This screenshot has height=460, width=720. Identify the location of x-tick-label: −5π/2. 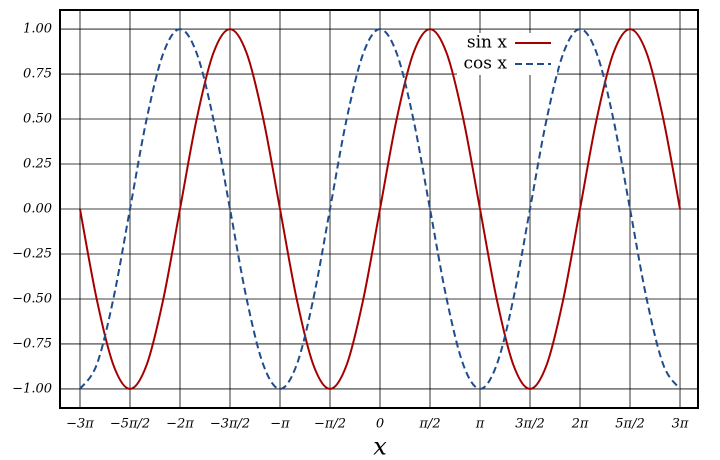
(130, 424).